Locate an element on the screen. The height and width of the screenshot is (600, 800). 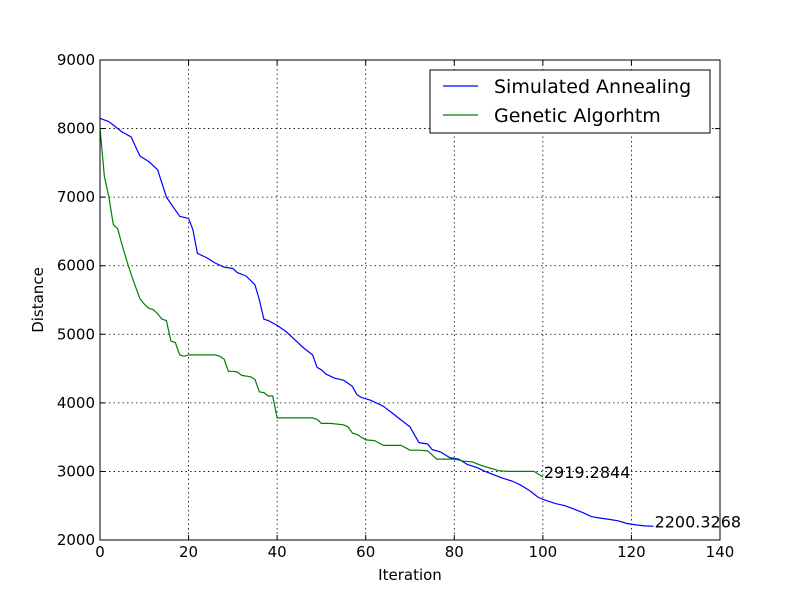
y-tick-label: 9000 is located at coordinates (76, 60).